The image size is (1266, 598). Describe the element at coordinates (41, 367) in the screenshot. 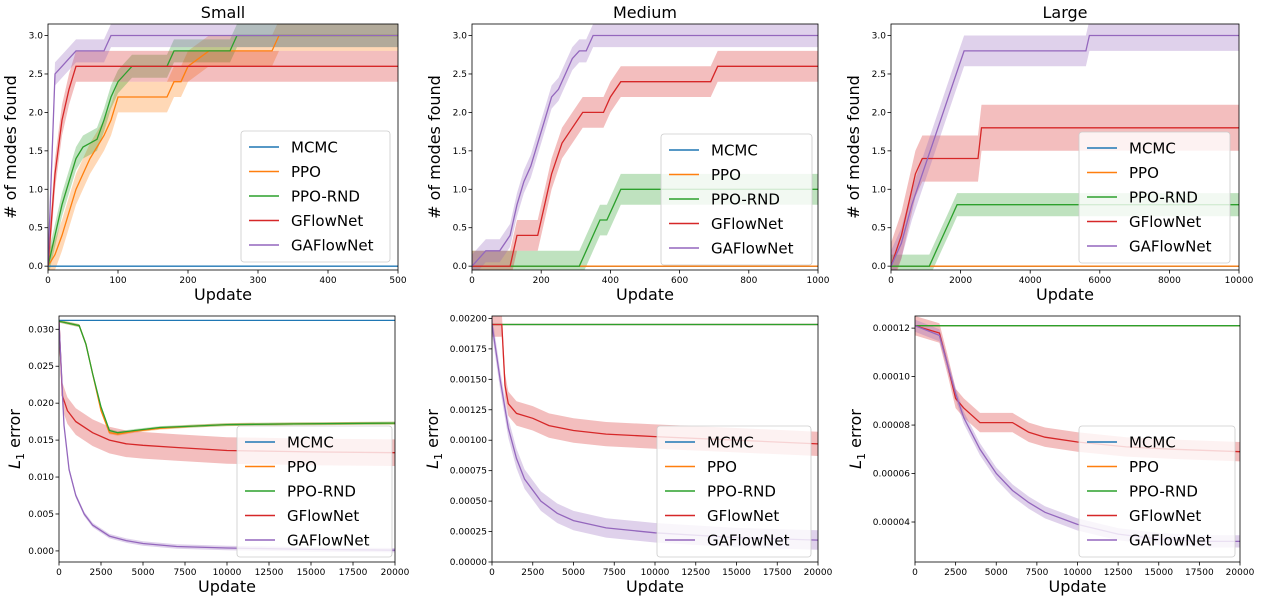

I see `y-tick-label: 0.025` at that location.